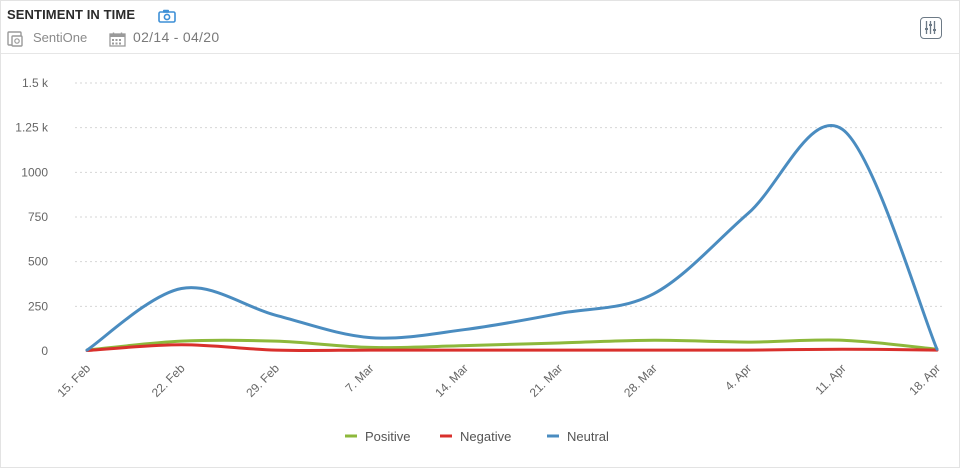 This screenshot has height=468, width=960. What do you see at coordinates (167, 16) in the screenshot?
I see `camera-icon` at bounding box center [167, 16].